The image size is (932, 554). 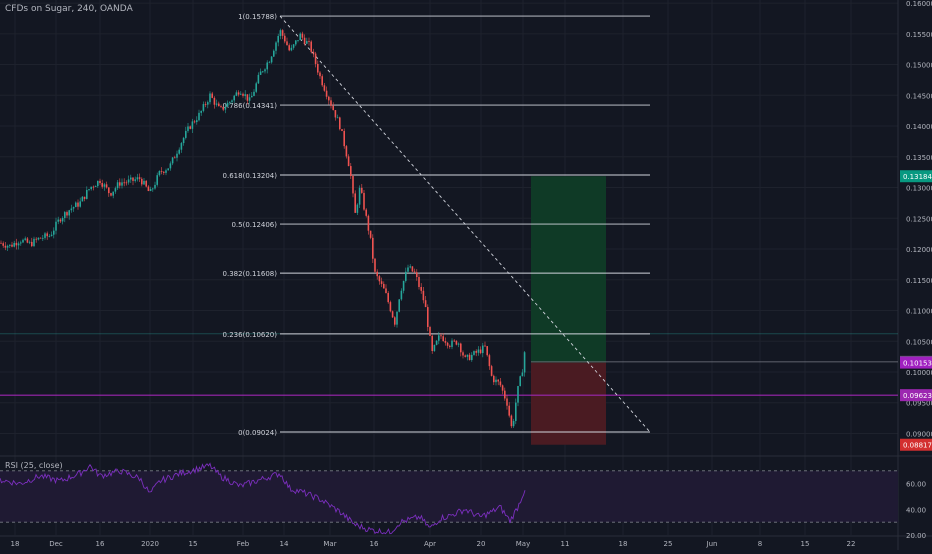 What do you see at coordinates (15, 544) in the screenshot?
I see `x-tick-label: 18` at bounding box center [15, 544].